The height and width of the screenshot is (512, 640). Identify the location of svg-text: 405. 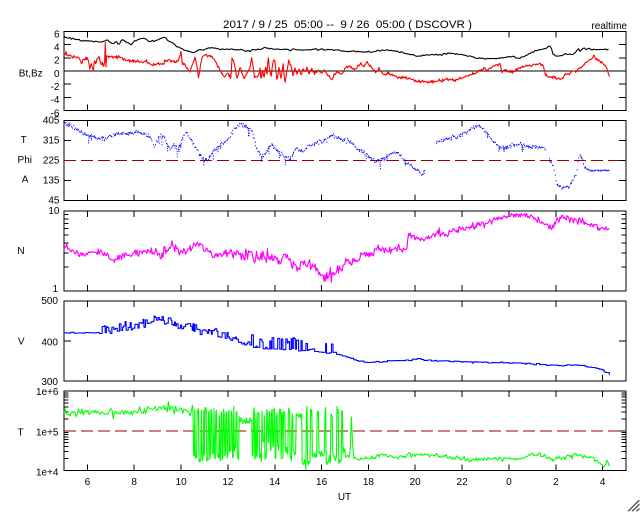
(51, 120).